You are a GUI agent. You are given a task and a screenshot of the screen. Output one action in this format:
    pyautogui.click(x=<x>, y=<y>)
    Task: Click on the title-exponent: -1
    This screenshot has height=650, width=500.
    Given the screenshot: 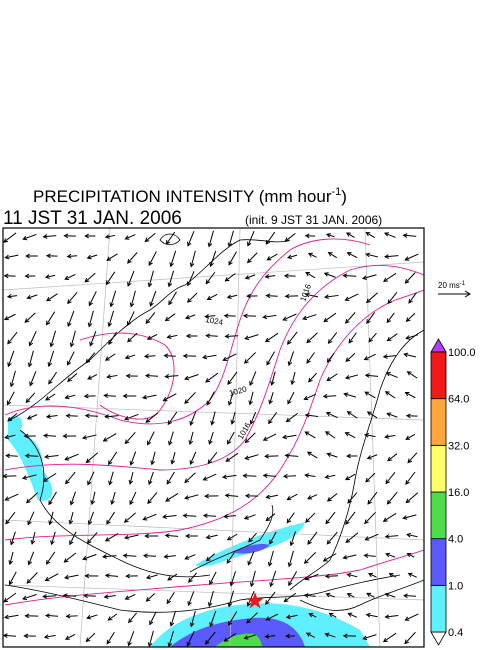 What is the action you would take?
    pyautogui.click(x=336, y=192)
    